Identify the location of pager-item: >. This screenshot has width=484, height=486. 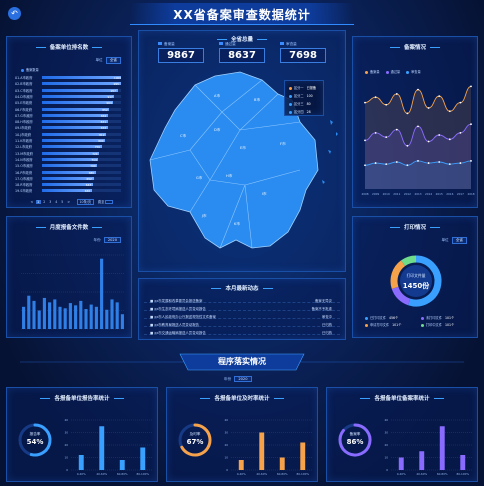
(68, 202).